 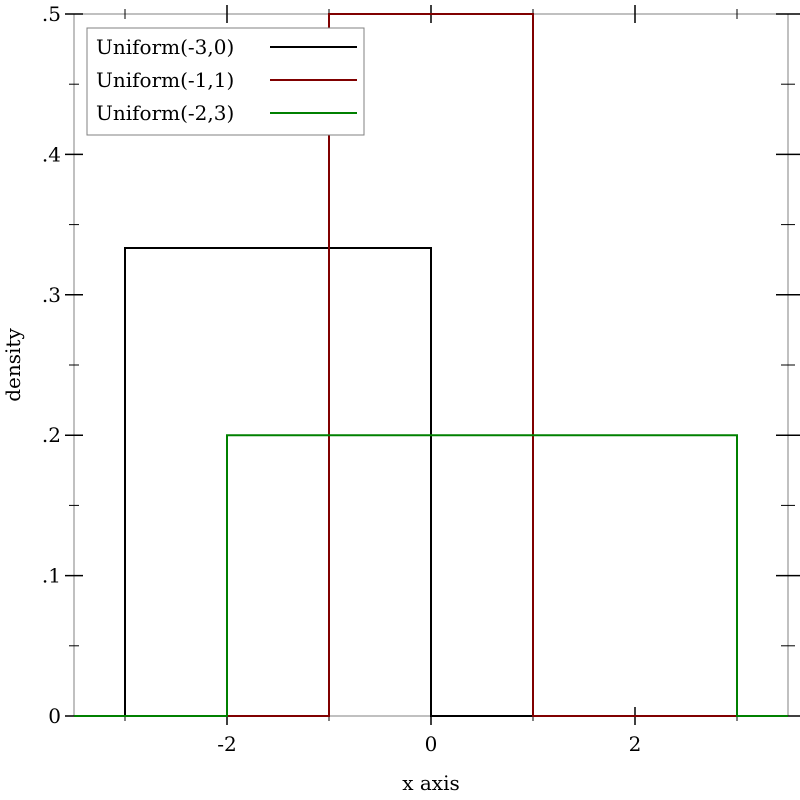 I want to click on y-tick-label: .4, so click(x=51, y=154).